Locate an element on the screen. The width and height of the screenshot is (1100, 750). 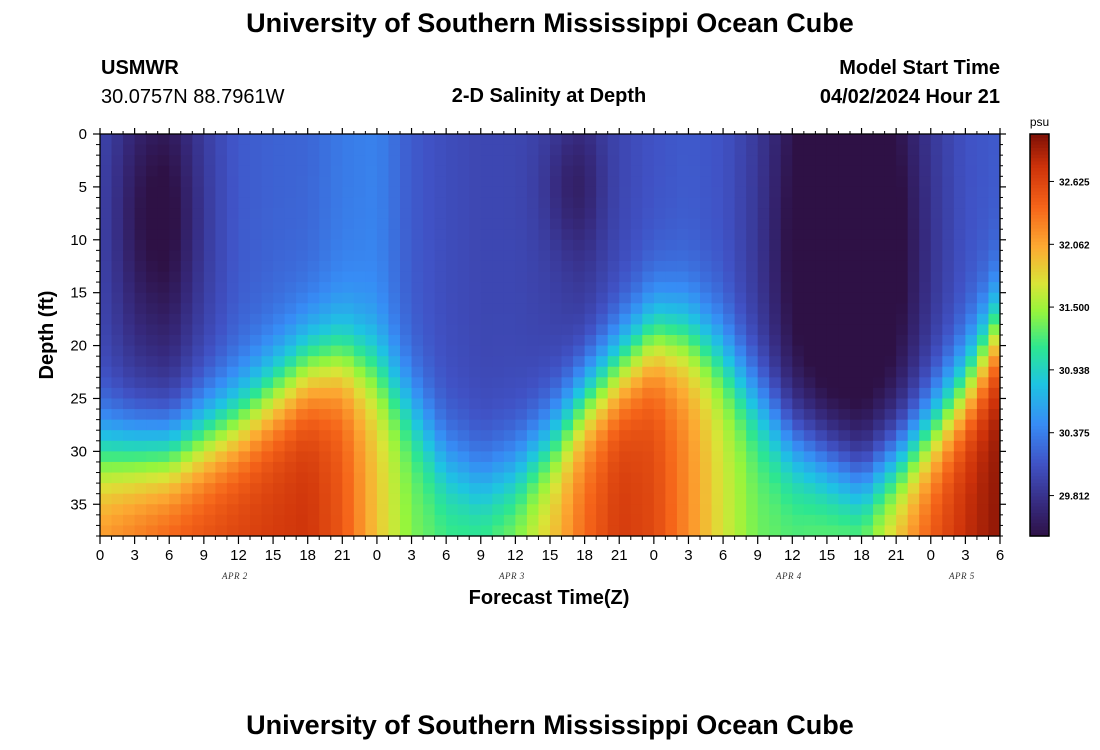
y-tick-label: 25 is located at coordinates (78, 398).